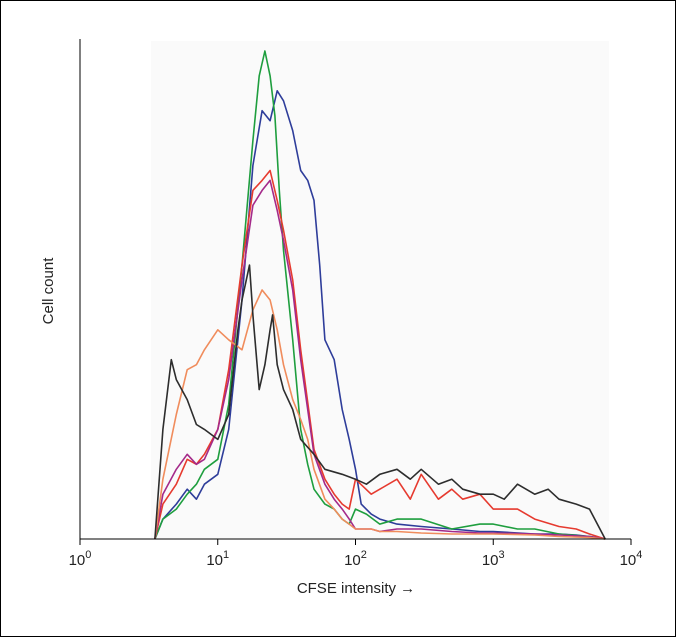  What do you see at coordinates (80, 559) in the screenshot?
I see `x-tick-label-0: 10⁰` at bounding box center [80, 559].